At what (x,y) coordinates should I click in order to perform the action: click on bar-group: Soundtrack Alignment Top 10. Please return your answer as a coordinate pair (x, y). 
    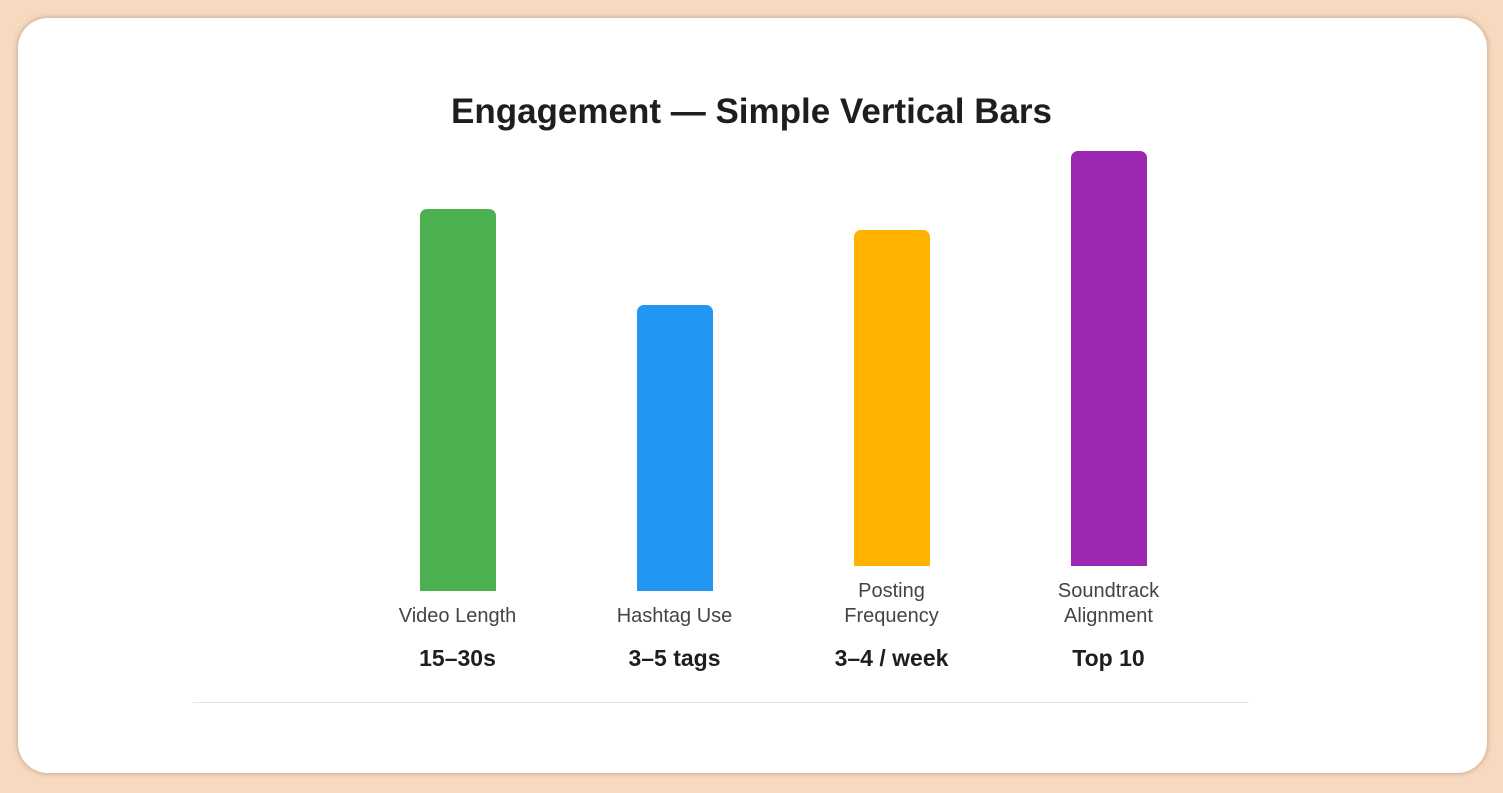
    Looking at the image, I should click on (1108, 412).